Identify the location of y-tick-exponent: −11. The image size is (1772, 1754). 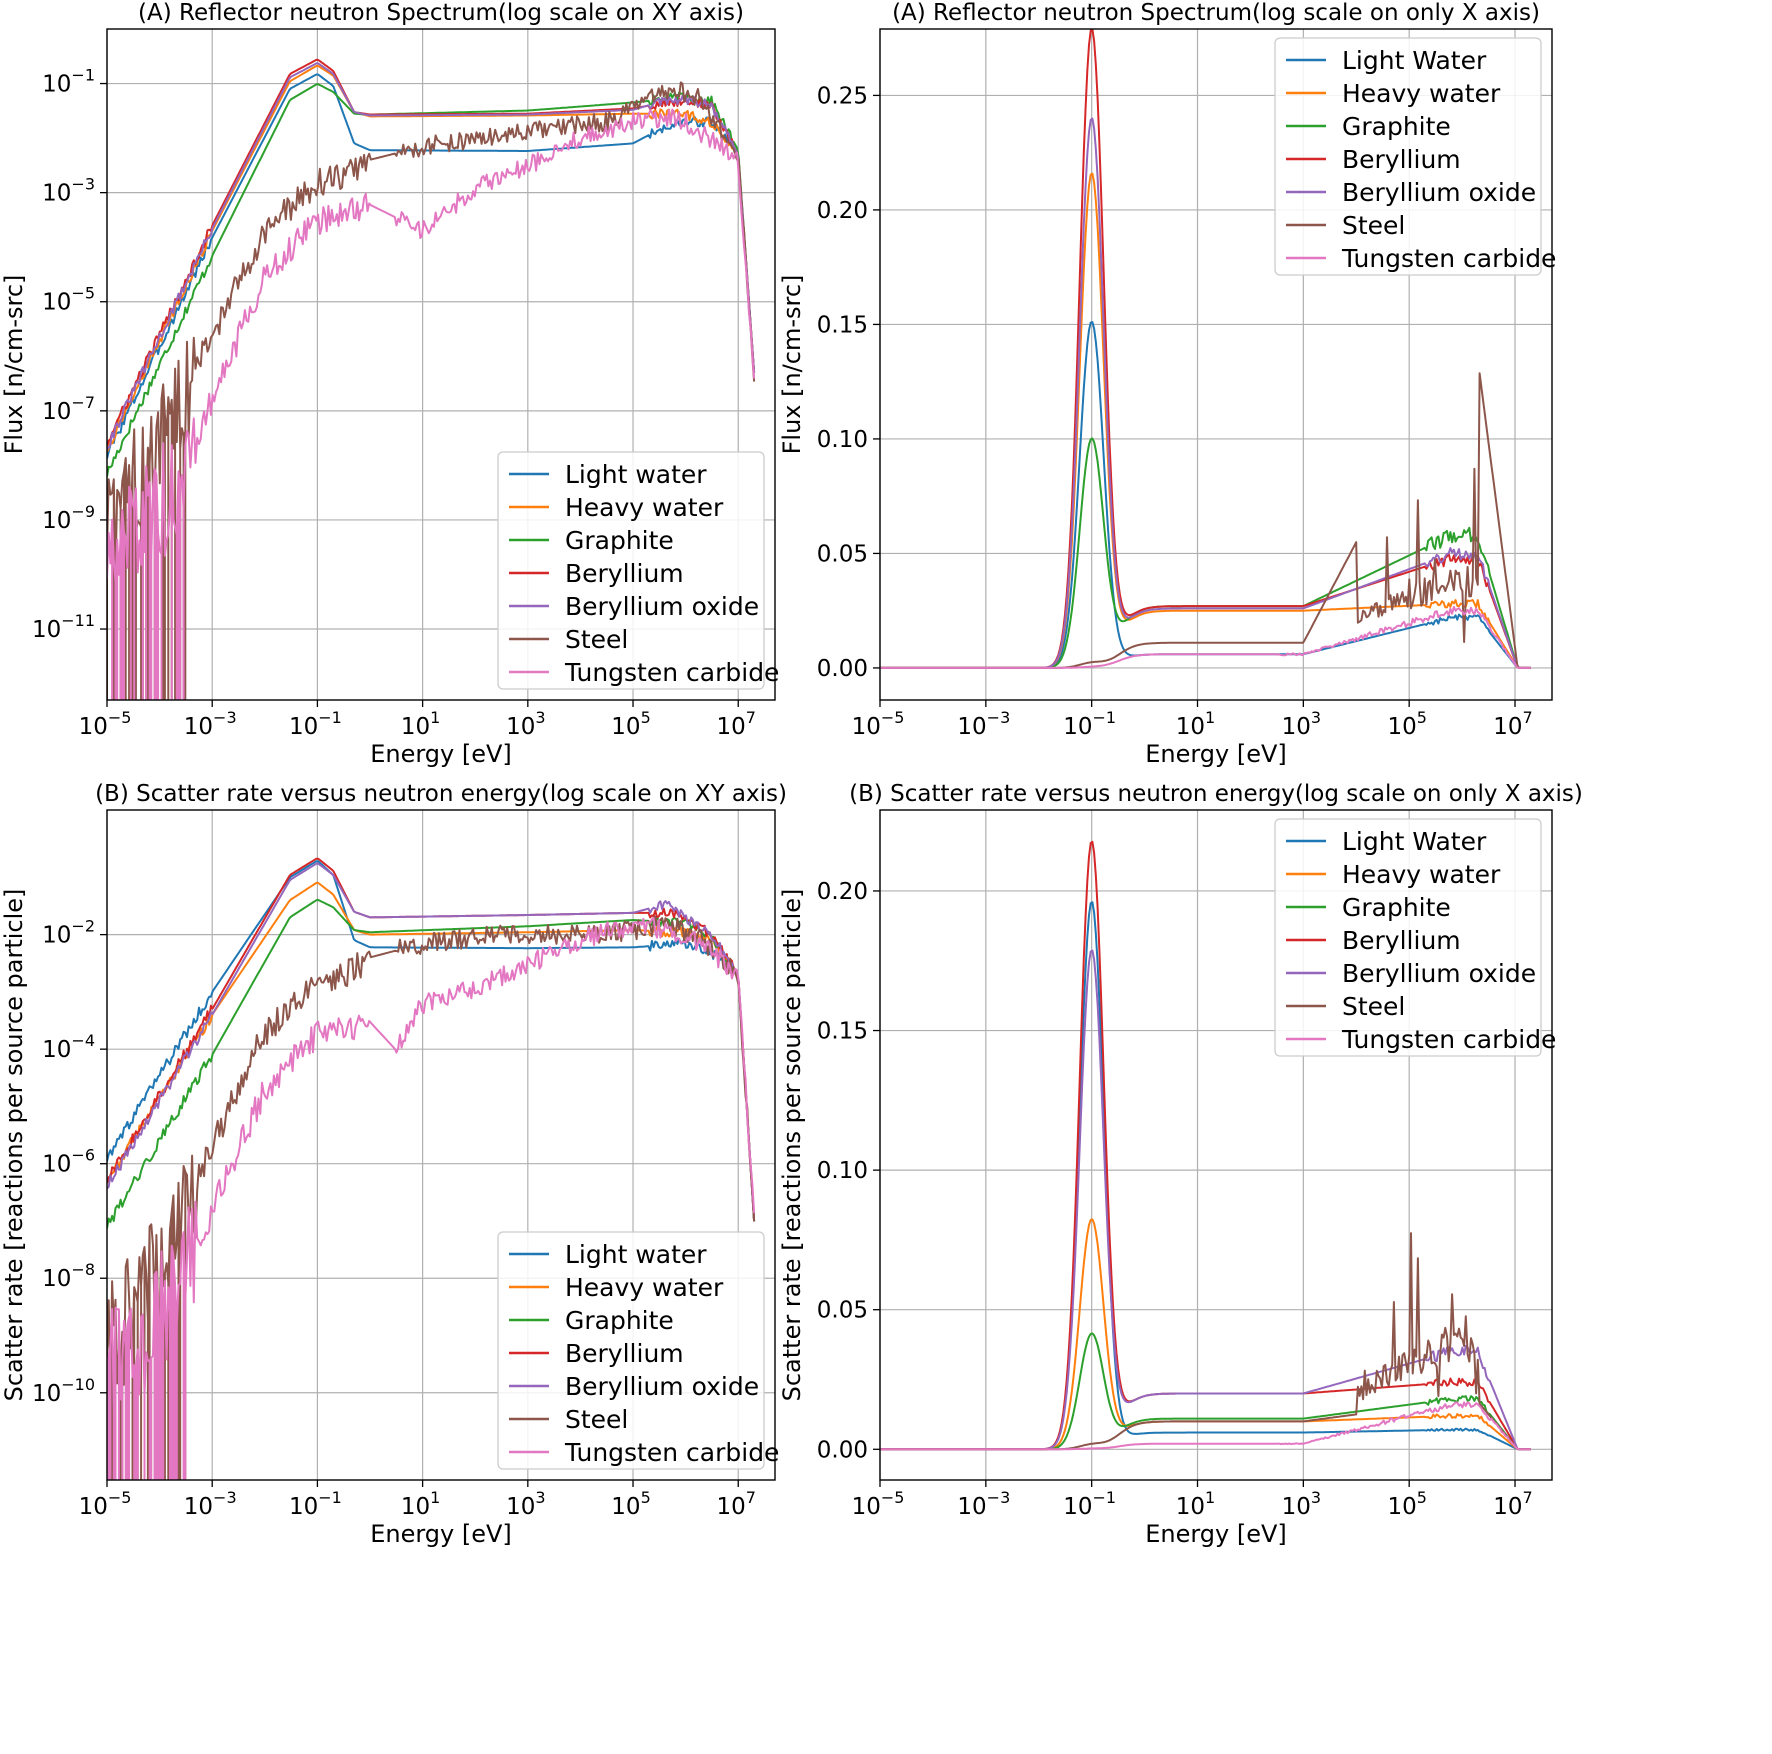
(78, 620).